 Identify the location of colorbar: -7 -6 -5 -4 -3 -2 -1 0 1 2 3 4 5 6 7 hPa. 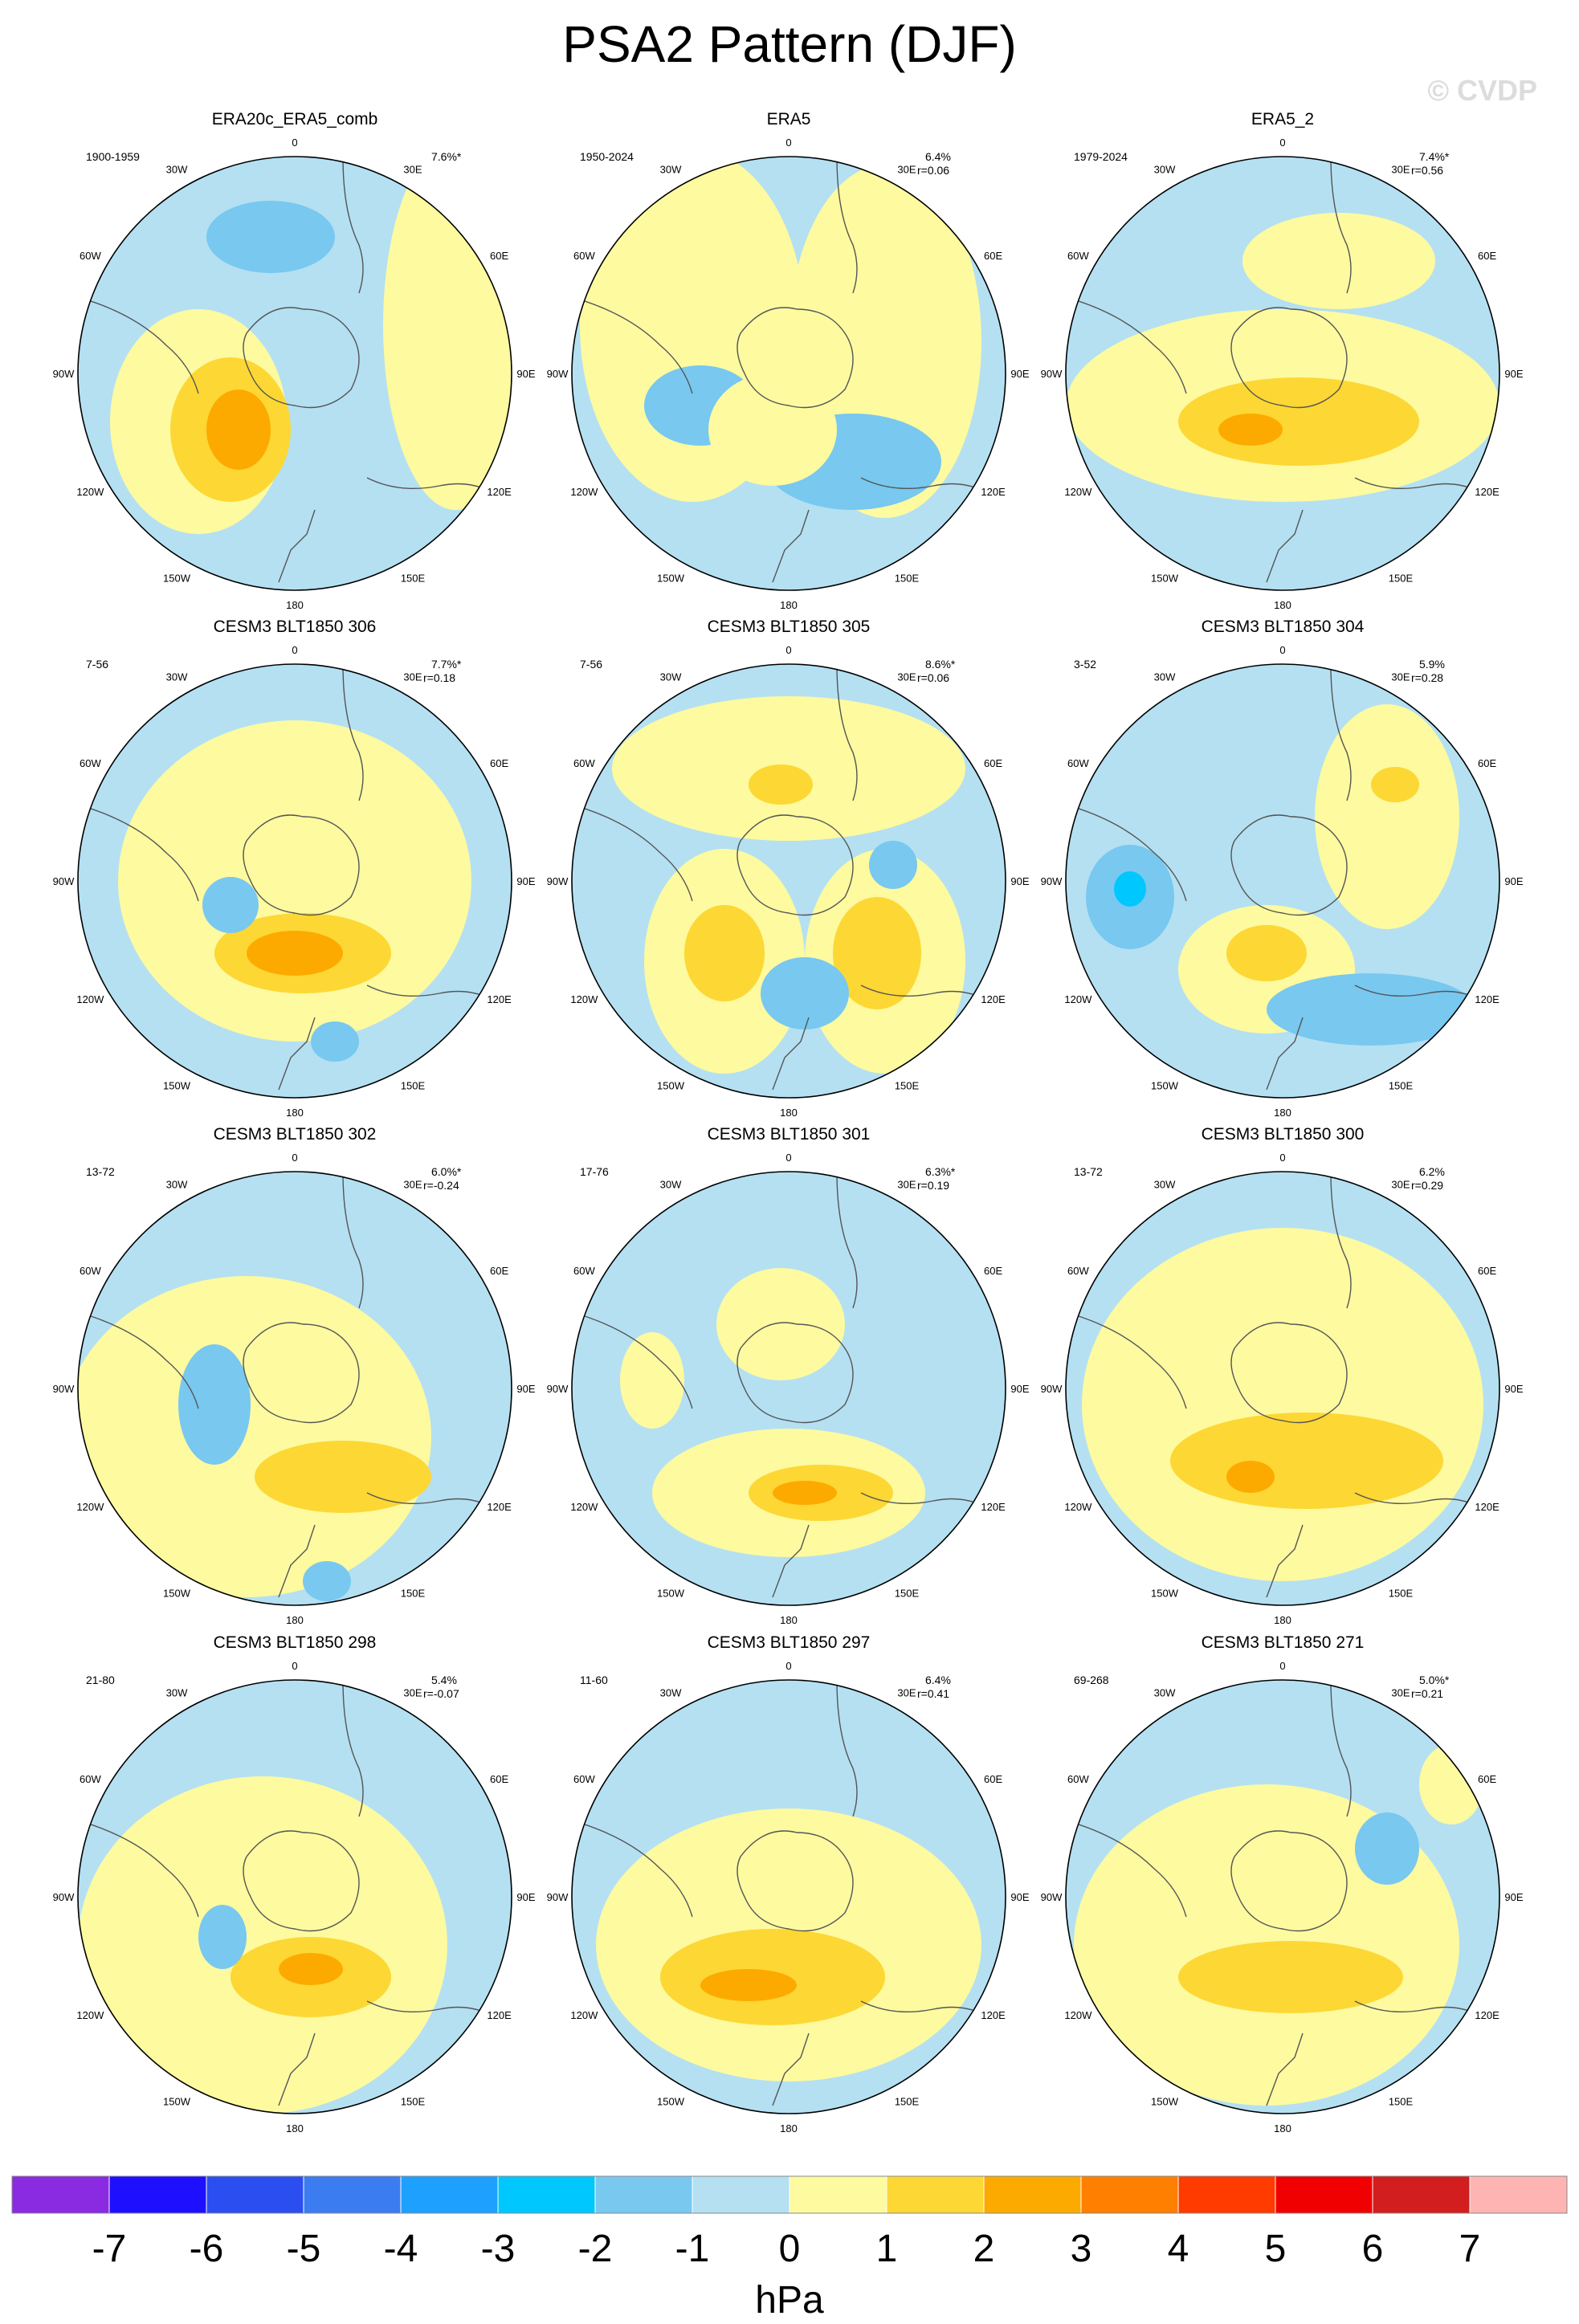
(789, 2248).